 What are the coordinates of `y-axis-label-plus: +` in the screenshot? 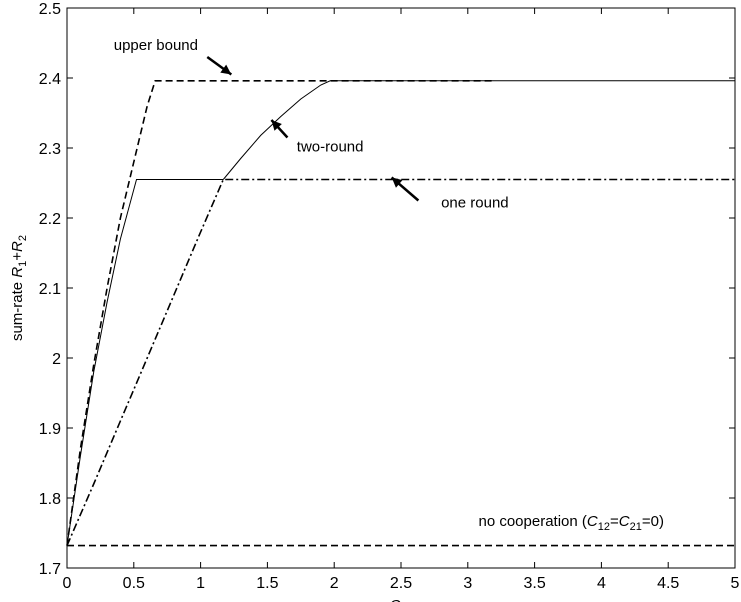 It's located at (17, 256).